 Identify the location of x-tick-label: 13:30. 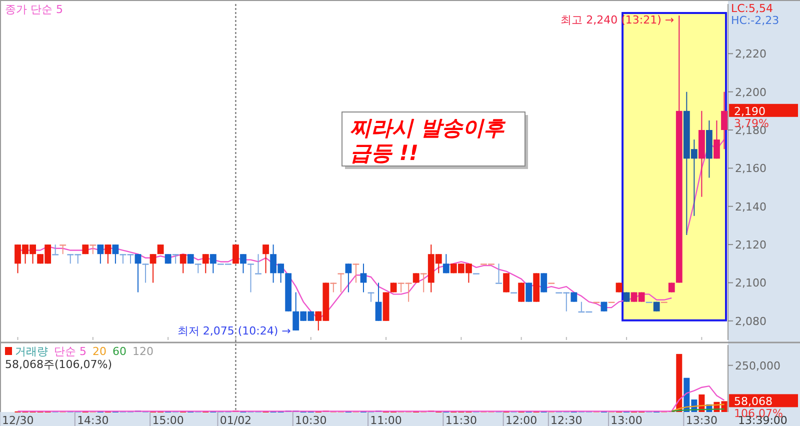
(702, 420).